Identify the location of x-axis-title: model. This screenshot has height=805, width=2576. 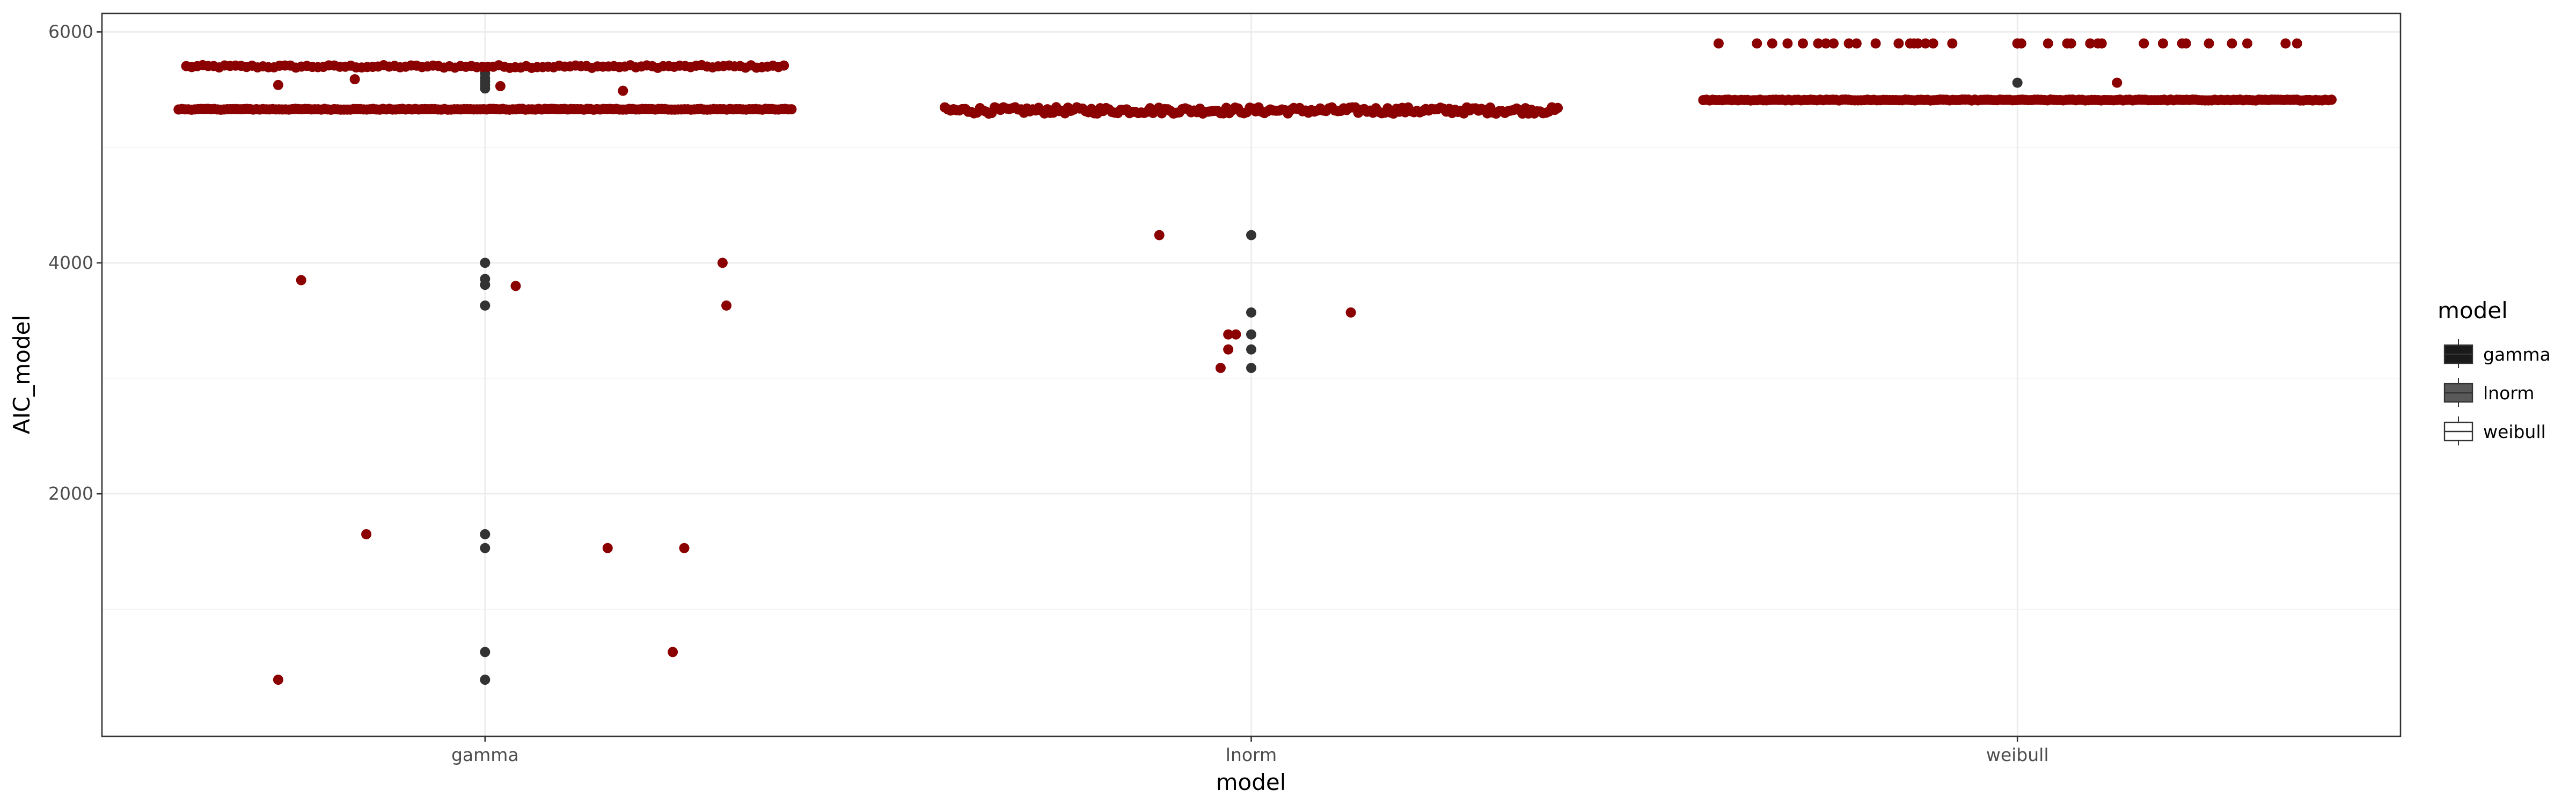
(1251, 782).